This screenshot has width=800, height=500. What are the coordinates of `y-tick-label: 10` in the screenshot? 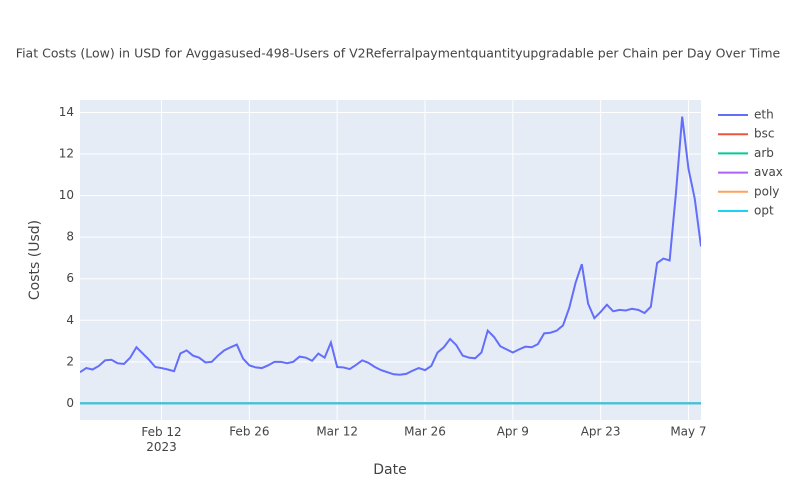 It's located at (66, 195).